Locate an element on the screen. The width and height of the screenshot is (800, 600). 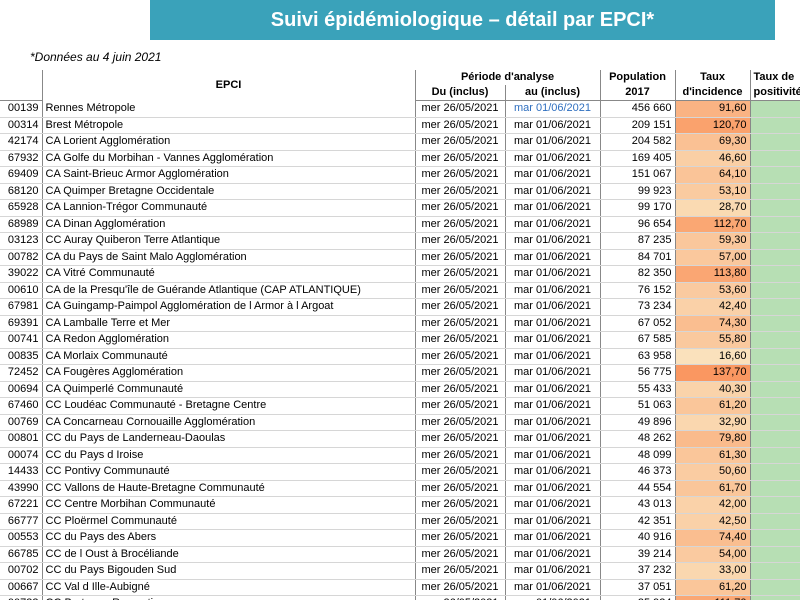
incidence: 91,60 is located at coordinates (712, 109).